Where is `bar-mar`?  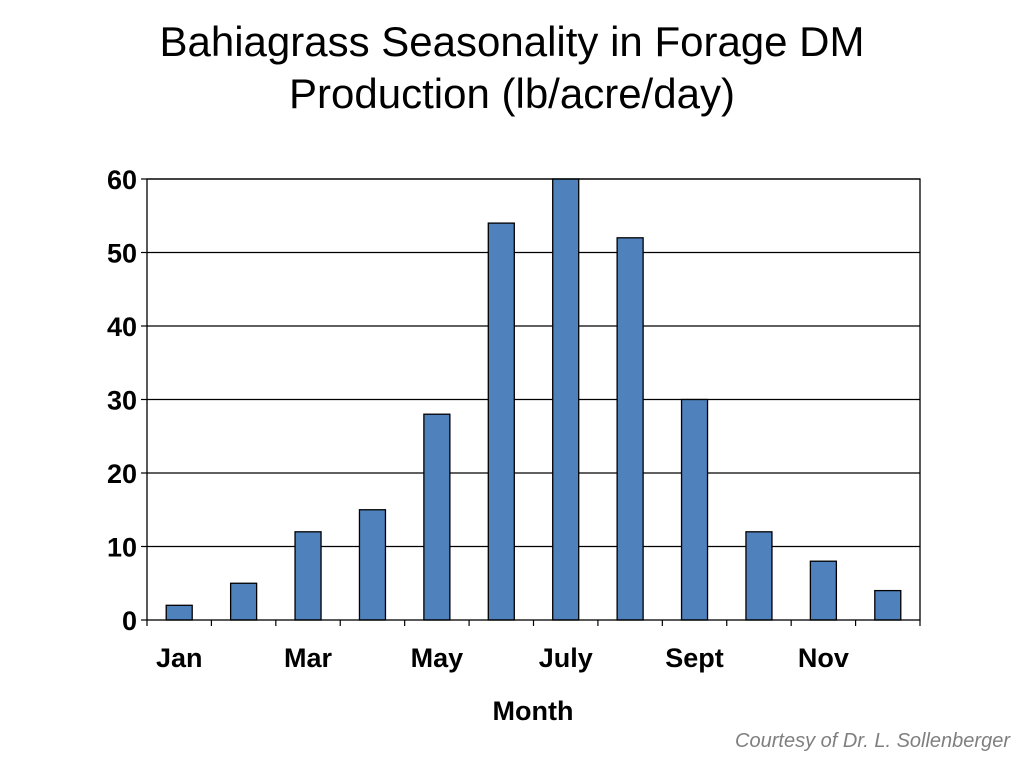 bar-mar is located at coordinates (308, 576).